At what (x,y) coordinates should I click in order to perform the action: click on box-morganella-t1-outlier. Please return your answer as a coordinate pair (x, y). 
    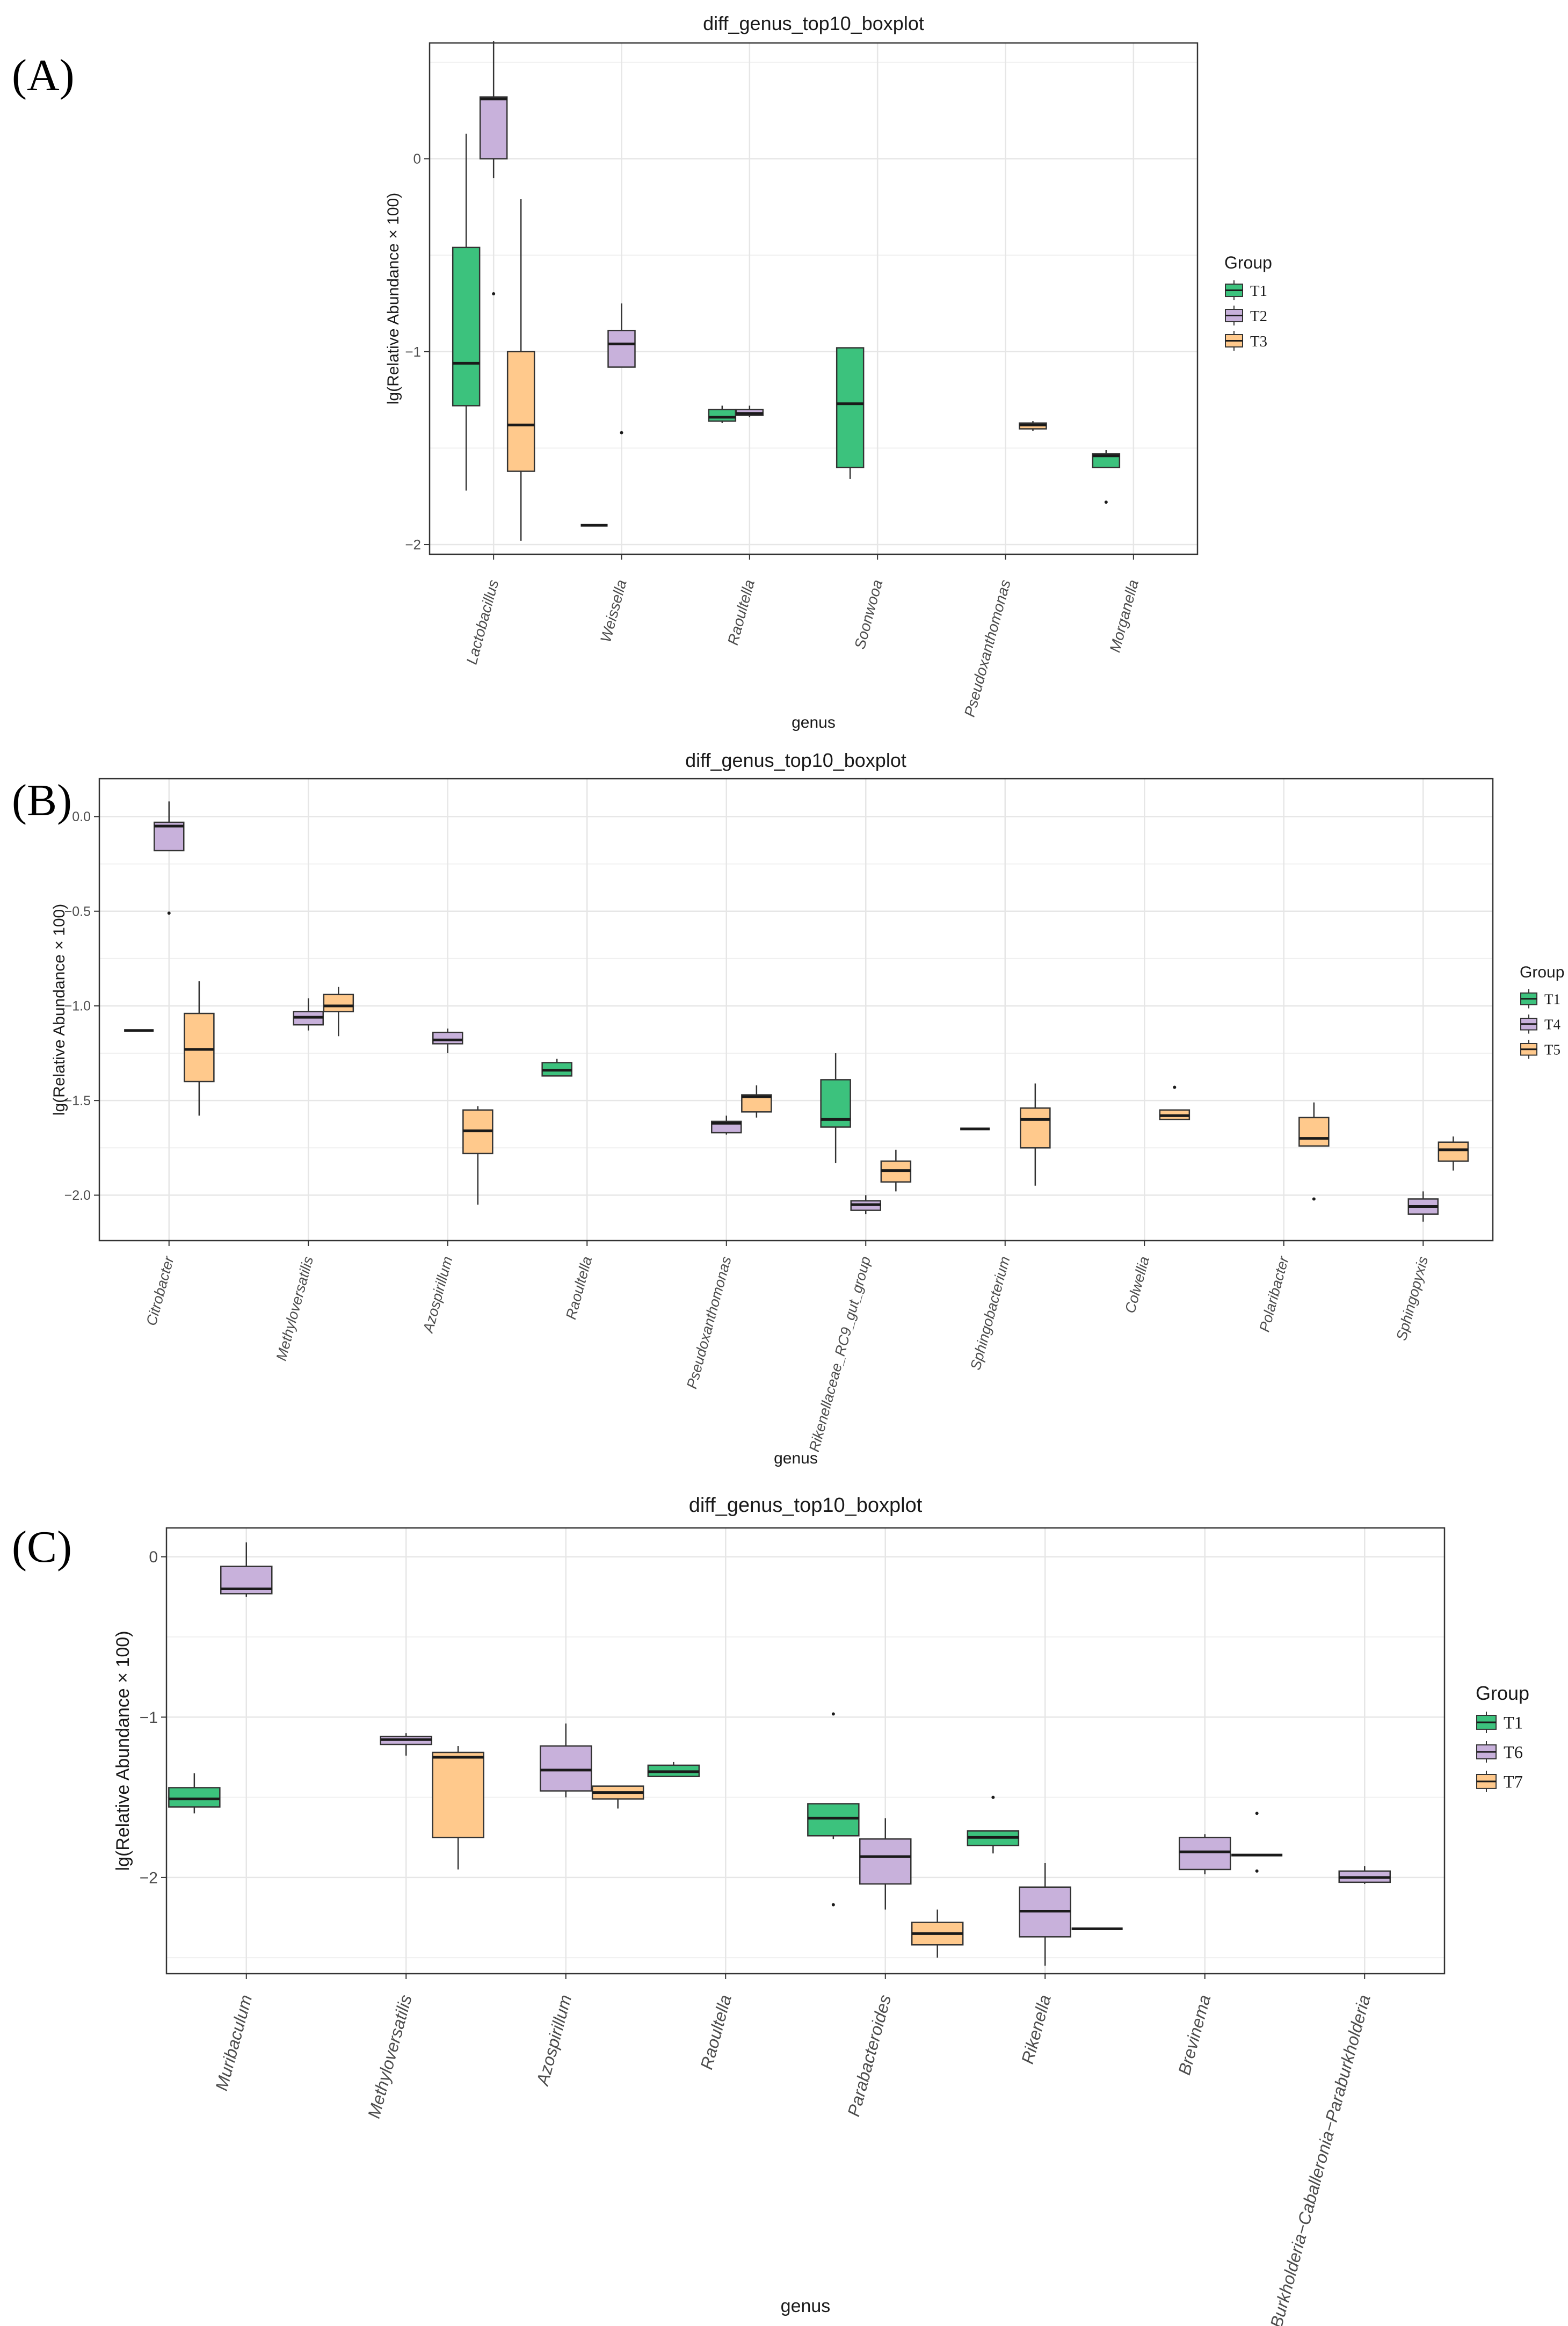
    Looking at the image, I should click on (1106, 502).